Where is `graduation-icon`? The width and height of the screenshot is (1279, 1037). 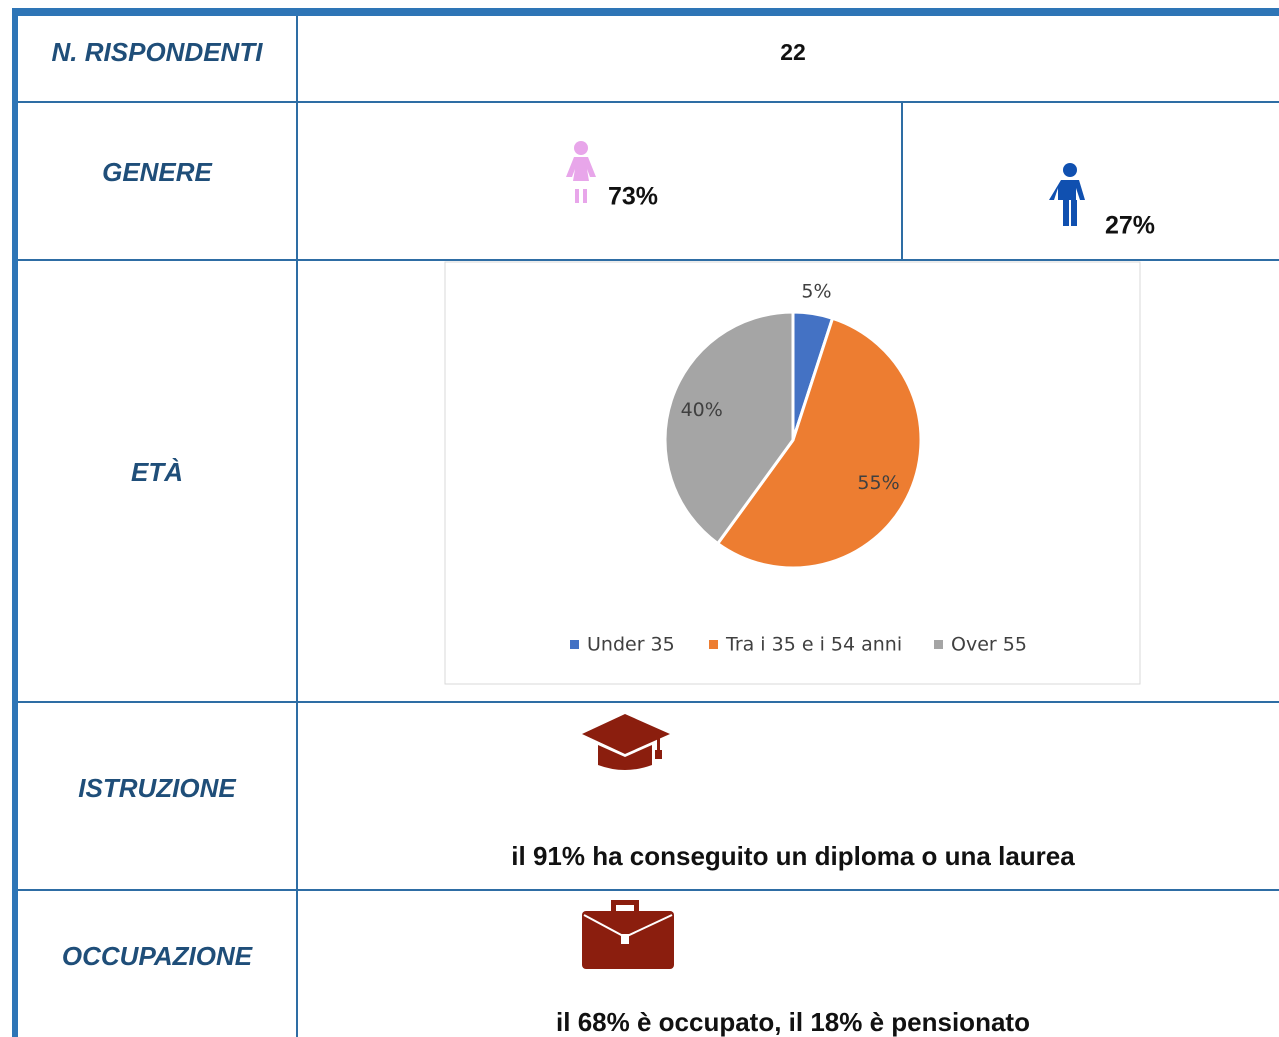 graduation-icon is located at coordinates (626, 742).